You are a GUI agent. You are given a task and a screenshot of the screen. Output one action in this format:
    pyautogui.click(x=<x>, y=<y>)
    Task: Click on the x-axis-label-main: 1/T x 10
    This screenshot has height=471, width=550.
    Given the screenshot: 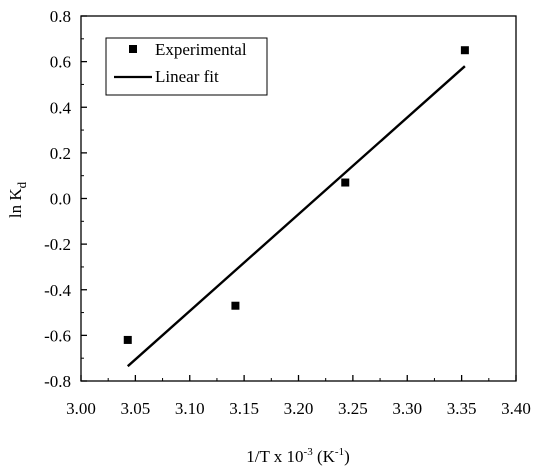 What is the action you would take?
    pyautogui.click(x=274, y=456)
    